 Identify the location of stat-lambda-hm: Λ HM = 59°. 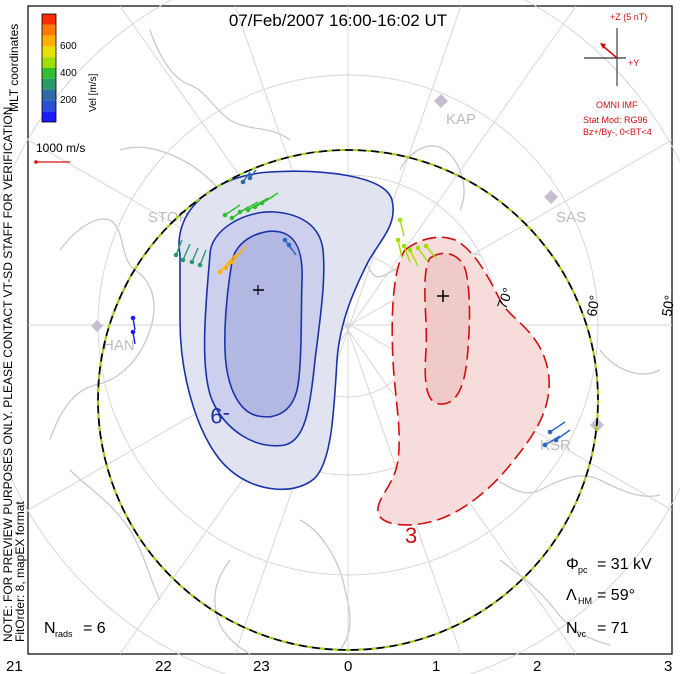
(600, 596).